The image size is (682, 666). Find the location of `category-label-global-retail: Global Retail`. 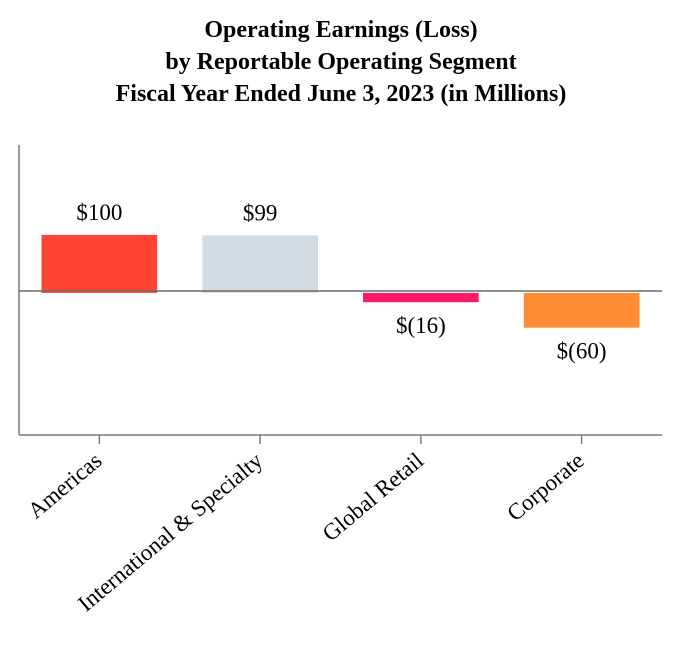

category-label-global-retail: Global Retail is located at coordinates (373, 497).